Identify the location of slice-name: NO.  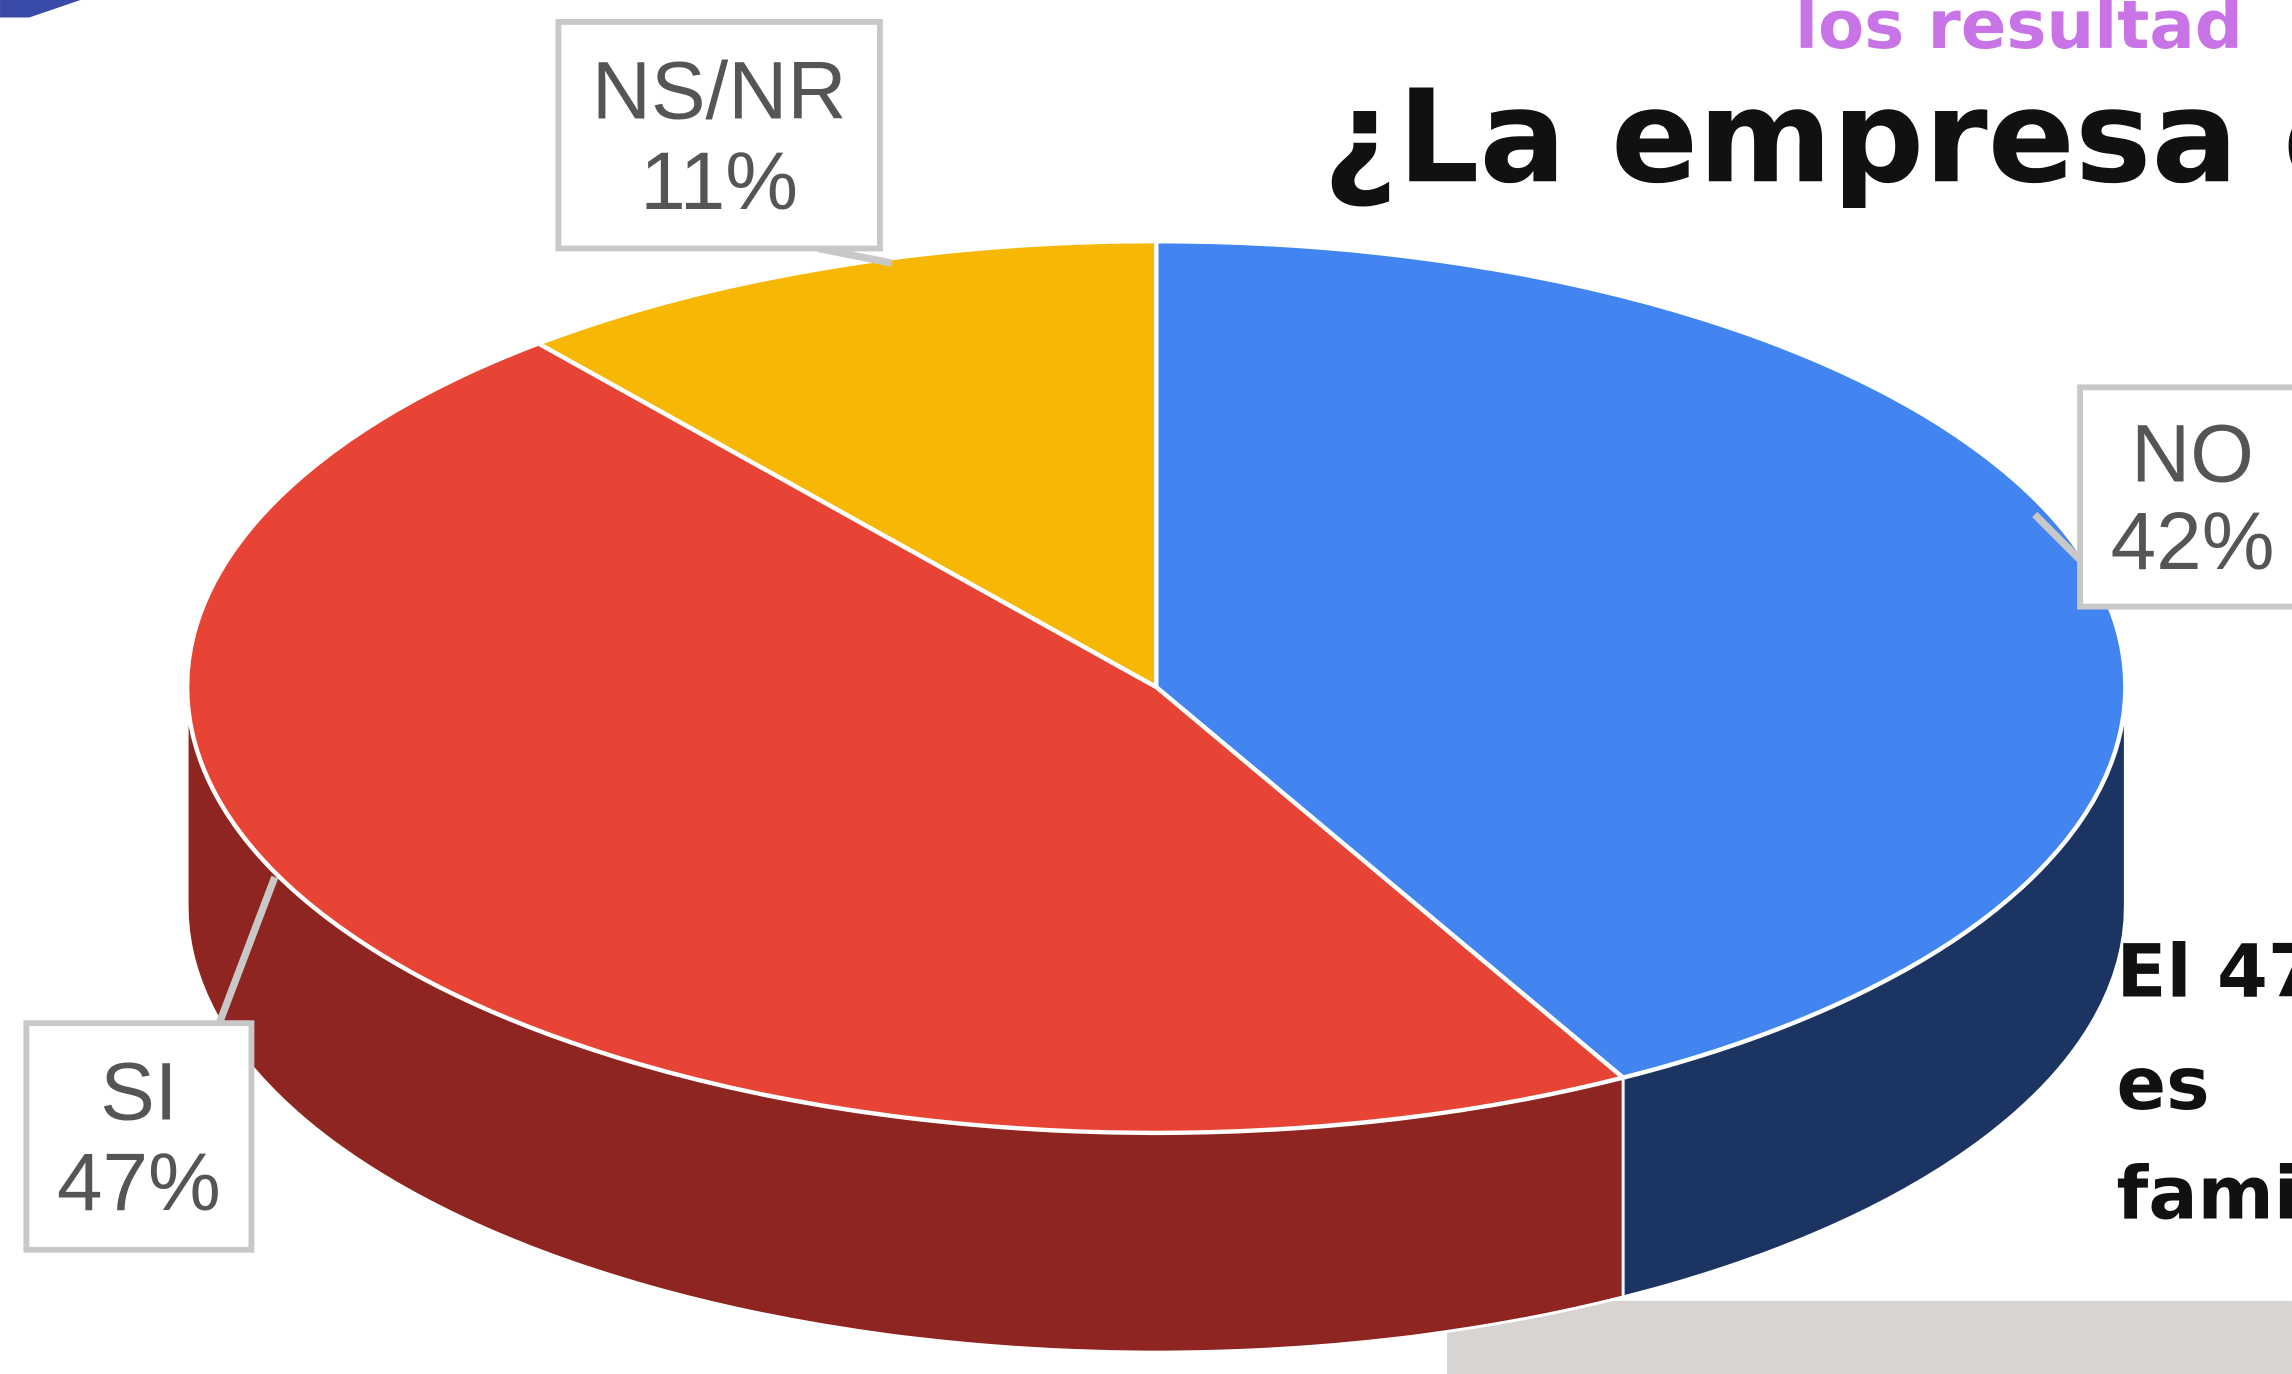
(2192, 453).